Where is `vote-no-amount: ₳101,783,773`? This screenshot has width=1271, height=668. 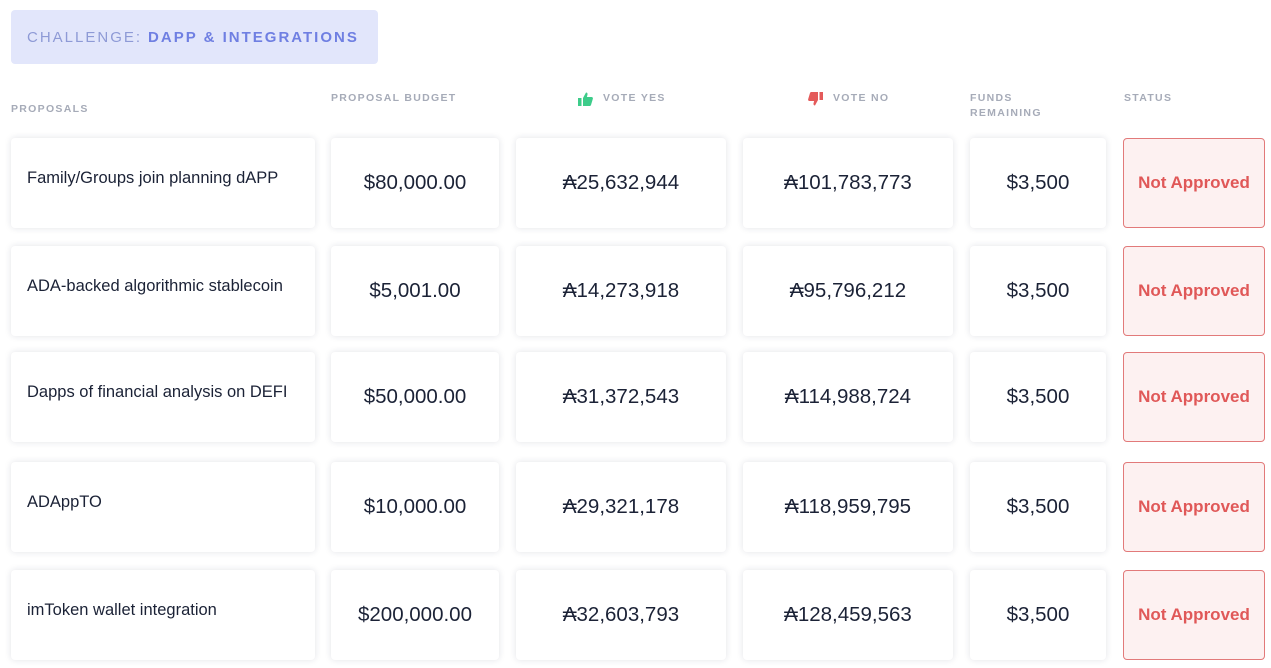 vote-no-amount: ₳101,783,773 is located at coordinates (848, 183).